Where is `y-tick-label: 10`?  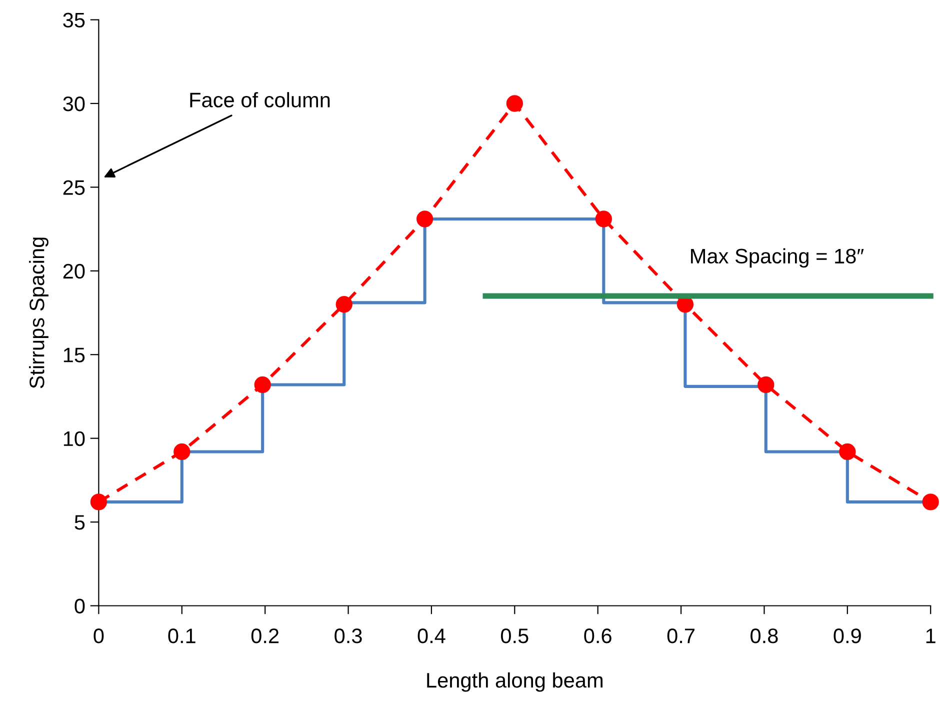
y-tick-label: 10 is located at coordinates (74, 438).